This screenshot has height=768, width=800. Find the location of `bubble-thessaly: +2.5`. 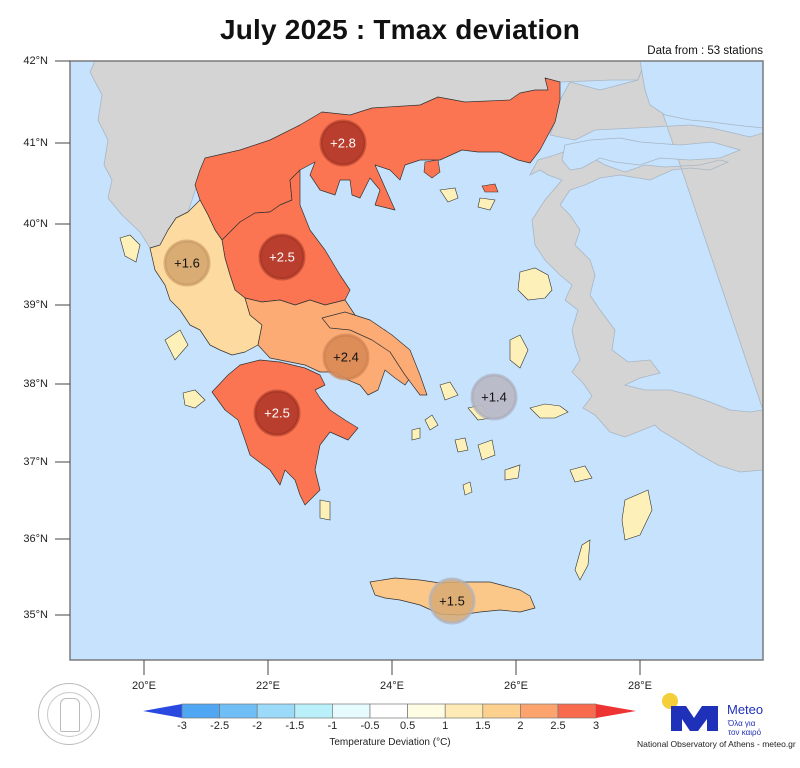

bubble-thessaly: +2.5 is located at coordinates (282, 257).